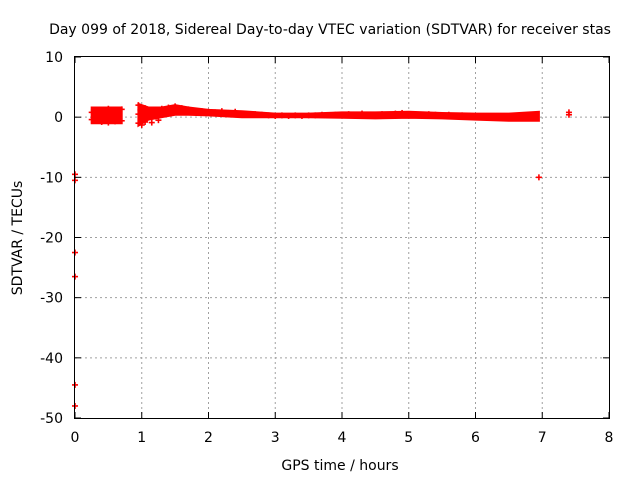 The image size is (640, 480). Describe the element at coordinates (339, 466) in the screenshot. I see `x-axis-label: GPS time / hours` at that location.